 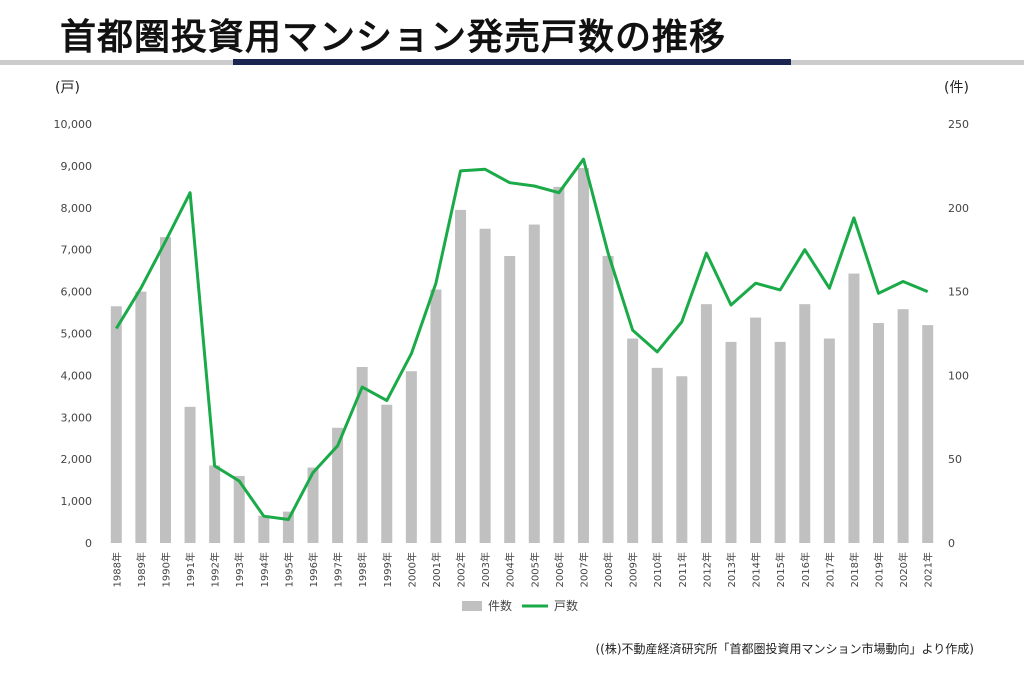 What do you see at coordinates (141, 569) in the screenshot?
I see `x-tick-label: 1989年` at bounding box center [141, 569].